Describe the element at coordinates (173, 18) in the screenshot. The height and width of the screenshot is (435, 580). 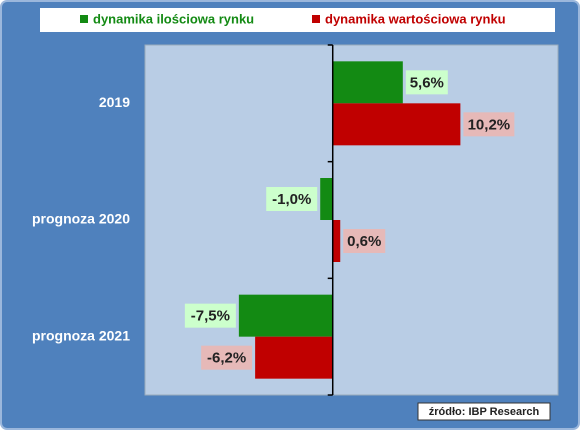
I see `legend-label: dynamika ilościowa rynku` at that location.